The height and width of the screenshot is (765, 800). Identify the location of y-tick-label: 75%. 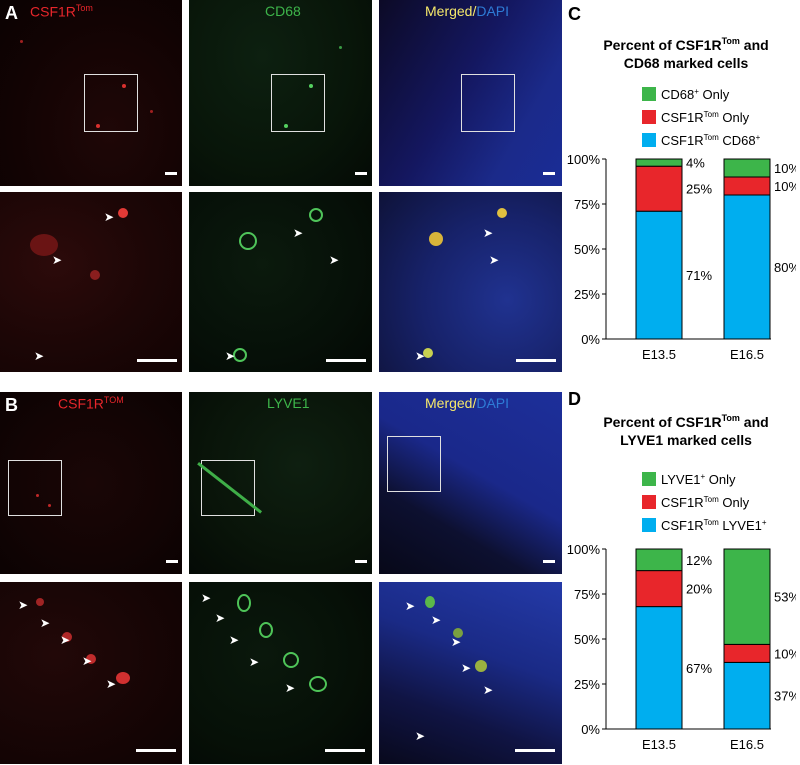
(587, 594).